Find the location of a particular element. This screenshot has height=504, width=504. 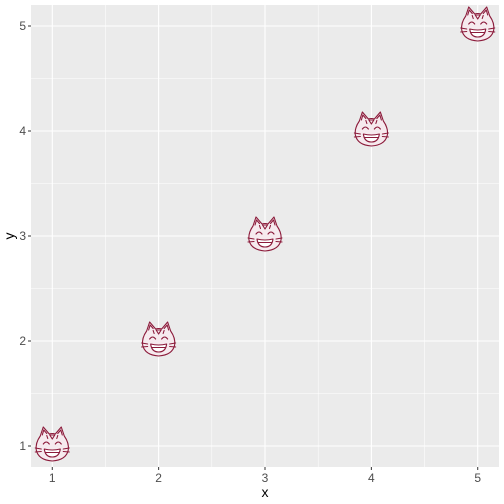

y-tick-label: 2 is located at coordinates (22, 341).